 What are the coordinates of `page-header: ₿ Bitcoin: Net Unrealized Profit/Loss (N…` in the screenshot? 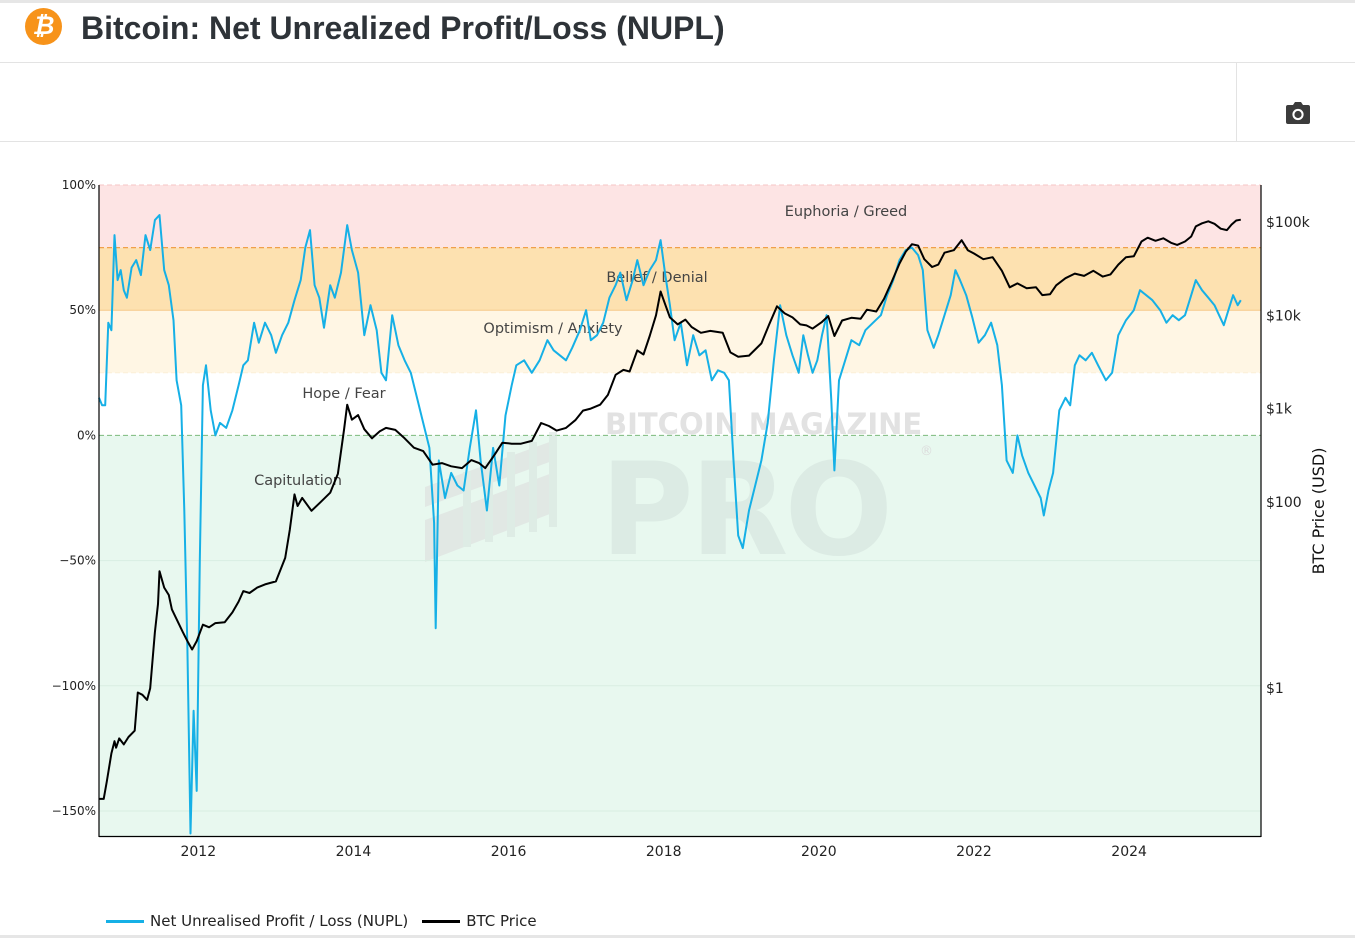 It's located at (677, 33).